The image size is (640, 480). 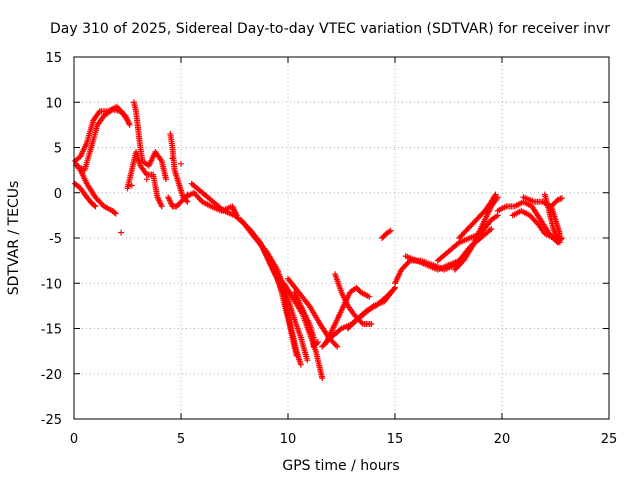 I want to click on x-tick-label: 20, so click(x=502, y=439).